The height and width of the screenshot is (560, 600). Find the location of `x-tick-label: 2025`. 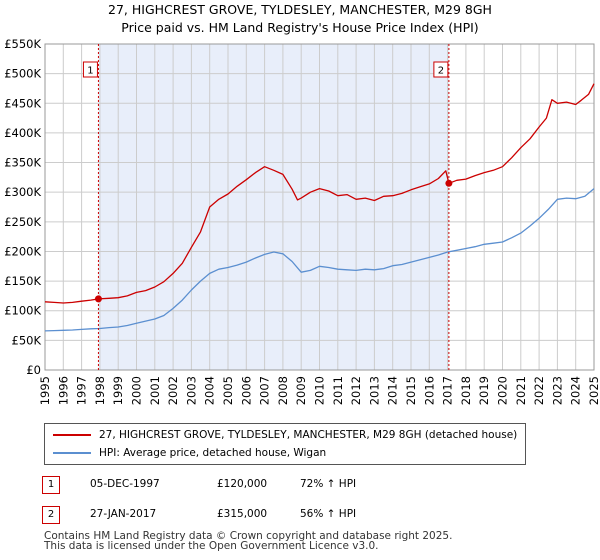

x-tick-label: 2025 is located at coordinates (593, 390).